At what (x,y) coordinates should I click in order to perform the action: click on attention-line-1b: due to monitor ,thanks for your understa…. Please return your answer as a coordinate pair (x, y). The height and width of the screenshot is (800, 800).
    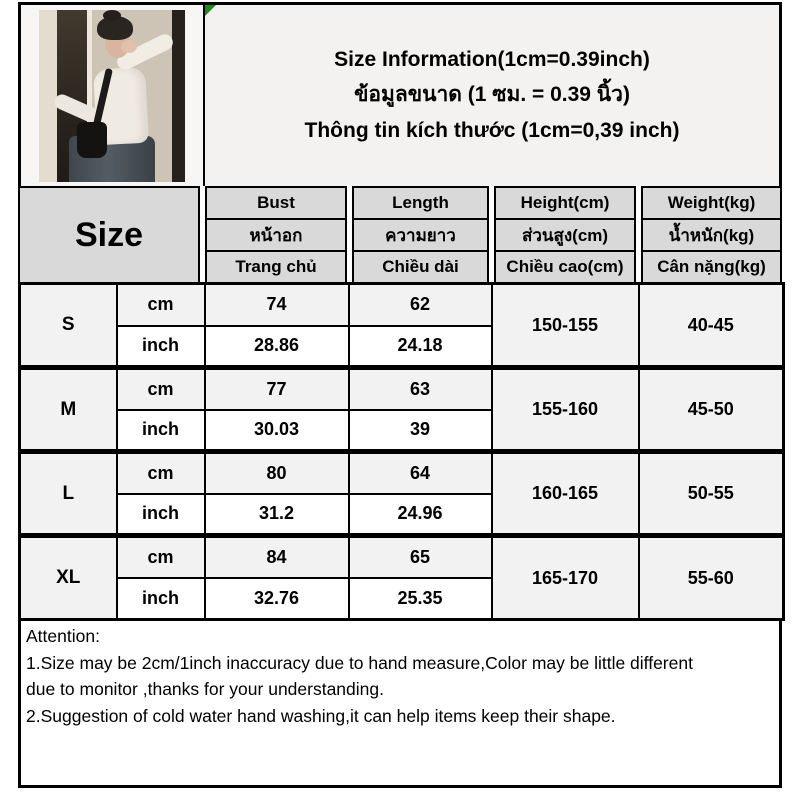
    Looking at the image, I should click on (205, 689).